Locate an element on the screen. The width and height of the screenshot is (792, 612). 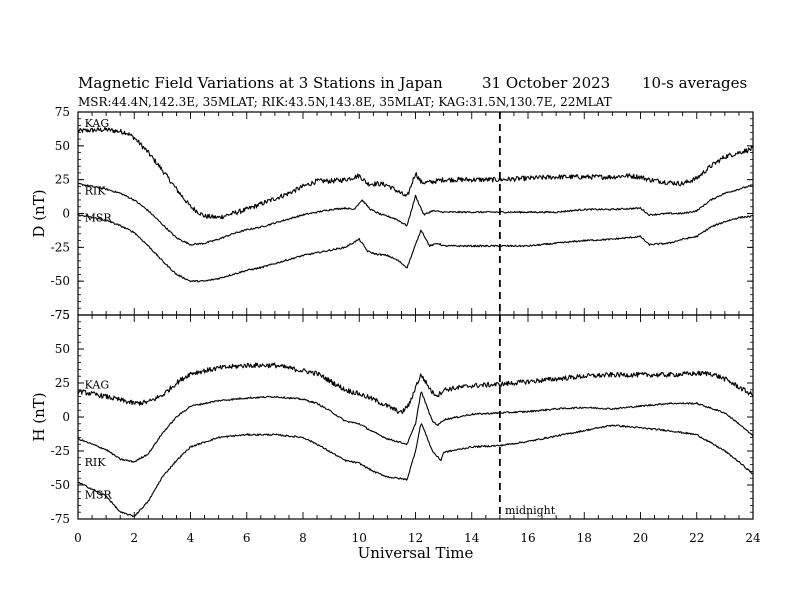
chart-date: 31 October 2023 is located at coordinates (546, 83).